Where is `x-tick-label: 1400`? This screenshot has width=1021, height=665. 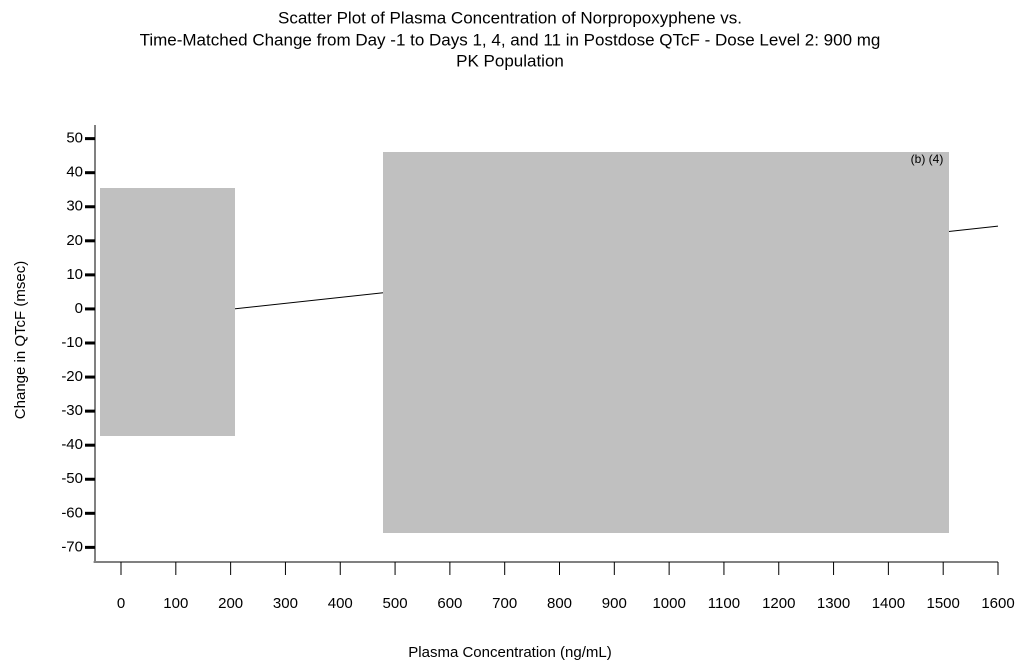 x-tick-label: 1400 is located at coordinates (888, 603).